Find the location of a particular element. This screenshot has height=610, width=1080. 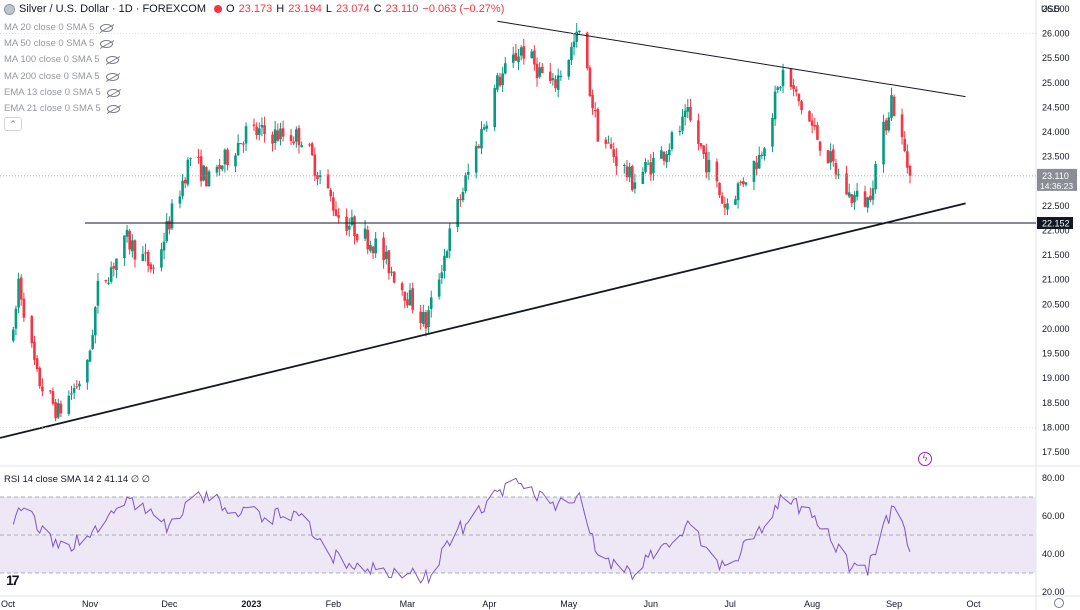

indicator-row: MA 100 close 0 SMA 5 is located at coordinates (62, 60).